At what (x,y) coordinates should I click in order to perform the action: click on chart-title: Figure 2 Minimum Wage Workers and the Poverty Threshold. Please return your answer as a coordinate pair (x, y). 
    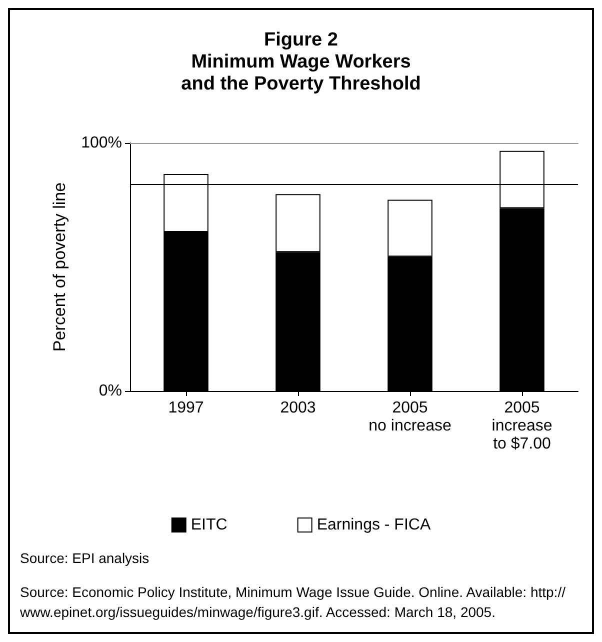
    Looking at the image, I should click on (301, 62).